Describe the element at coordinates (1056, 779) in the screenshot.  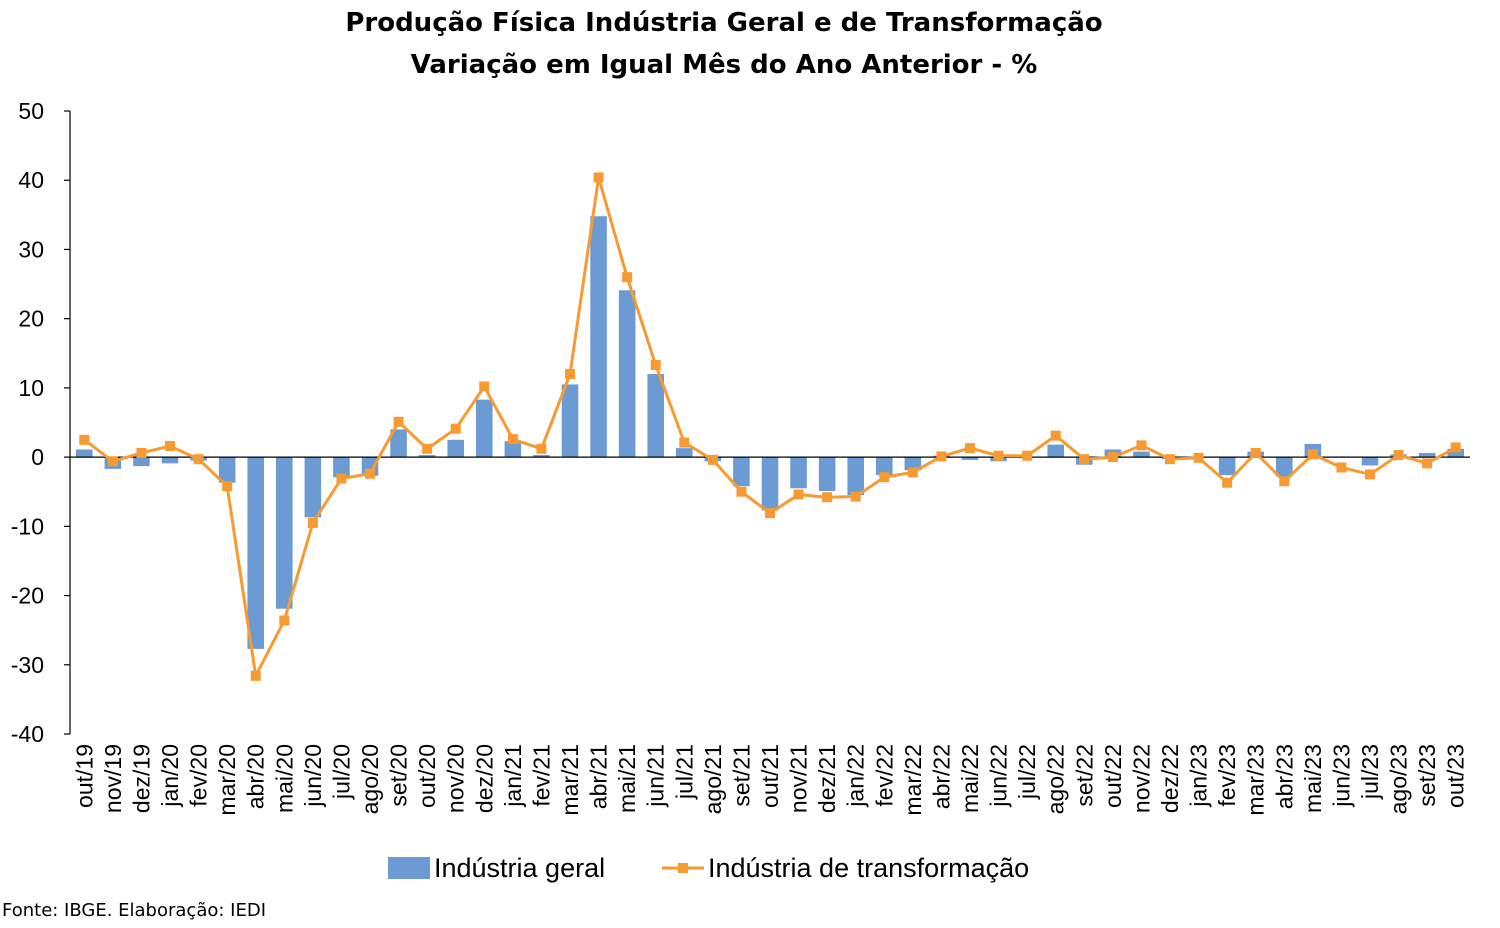
I see `x-tick-label: ago/22` at that location.